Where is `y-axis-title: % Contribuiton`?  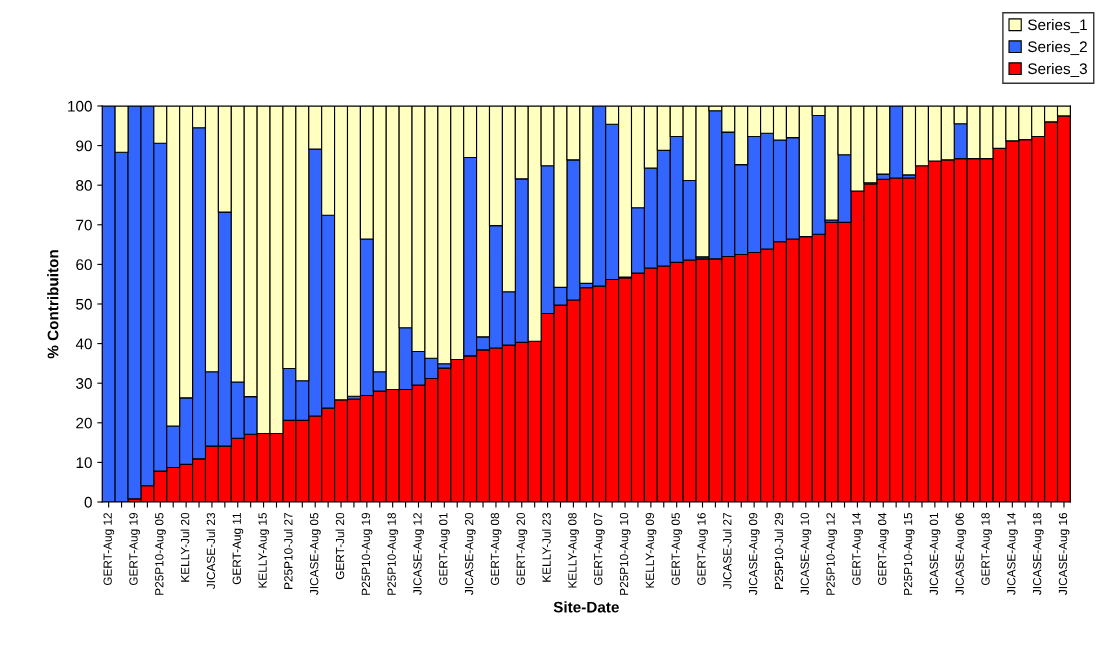
y-axis-title: % Contribuiton is located at coordinates (53, 304).